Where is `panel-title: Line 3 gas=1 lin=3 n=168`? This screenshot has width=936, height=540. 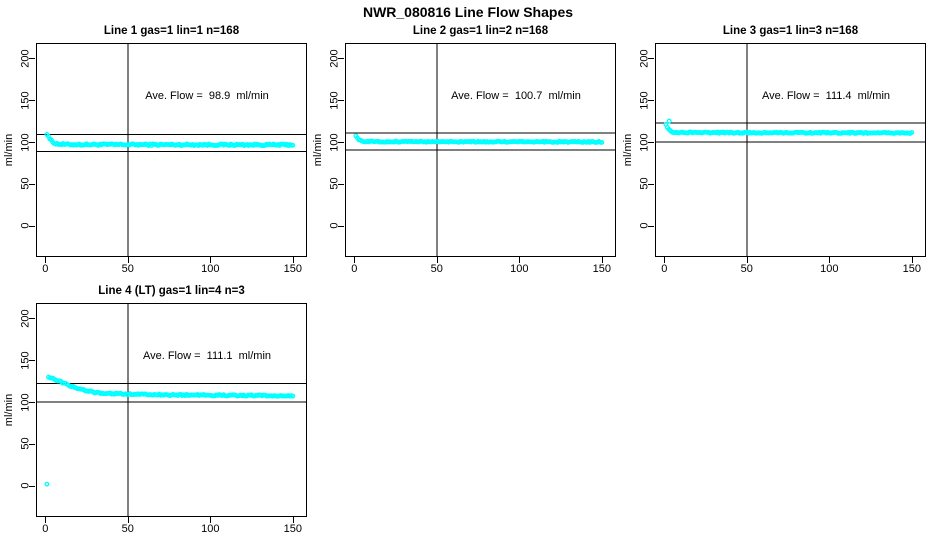
panel-title: Line 3 gas=1 lin=3 n=168 is located at coordinates (790, 31).